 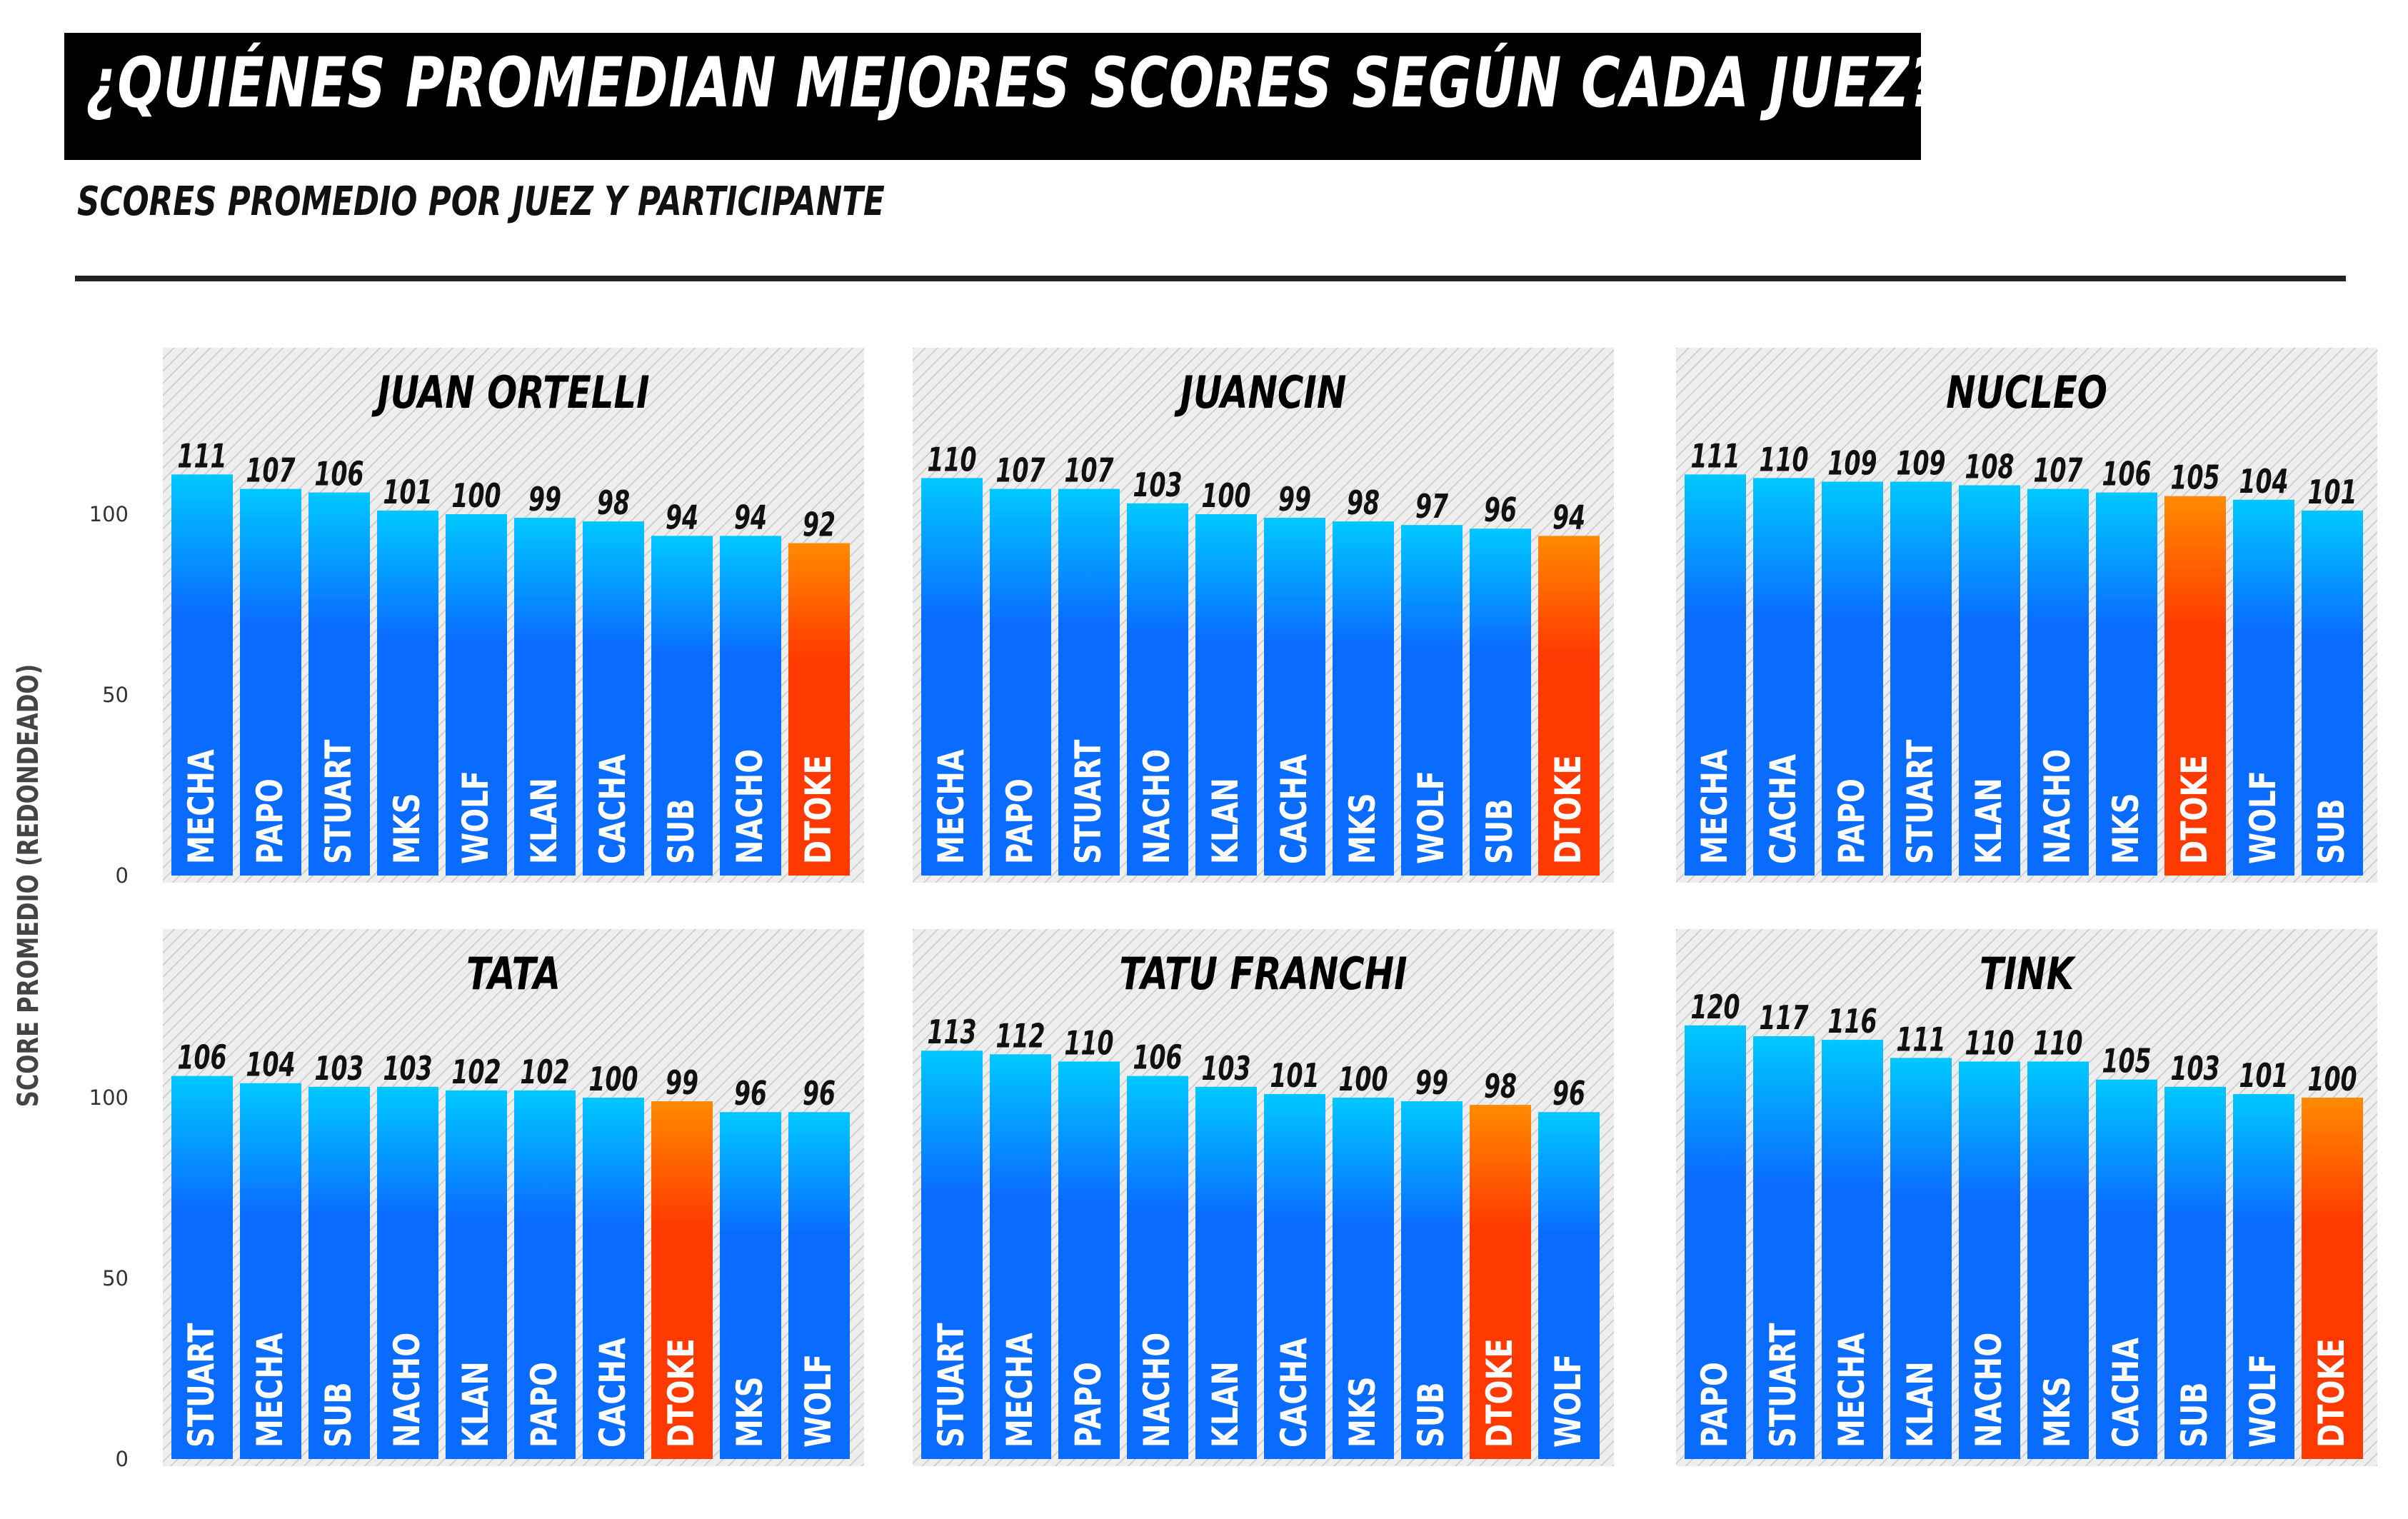 What do you see at coordinates (1294, 1077) in the screenshot?
I see `value-label: 101` at bounding box center [1294, 1077].